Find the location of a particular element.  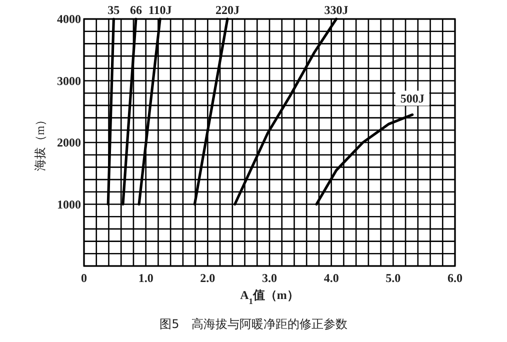

y-tick-label: 4000 is located at coordinates (69, 19).